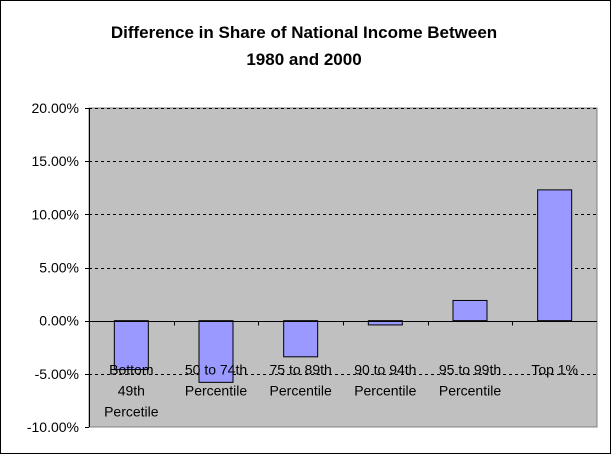 This screenshot has width=611, height=454. What do you see at coordinates (55, 161) in the screenshot?
I see `y-tick-label: 15.00%` at bounding box center [55, 161].